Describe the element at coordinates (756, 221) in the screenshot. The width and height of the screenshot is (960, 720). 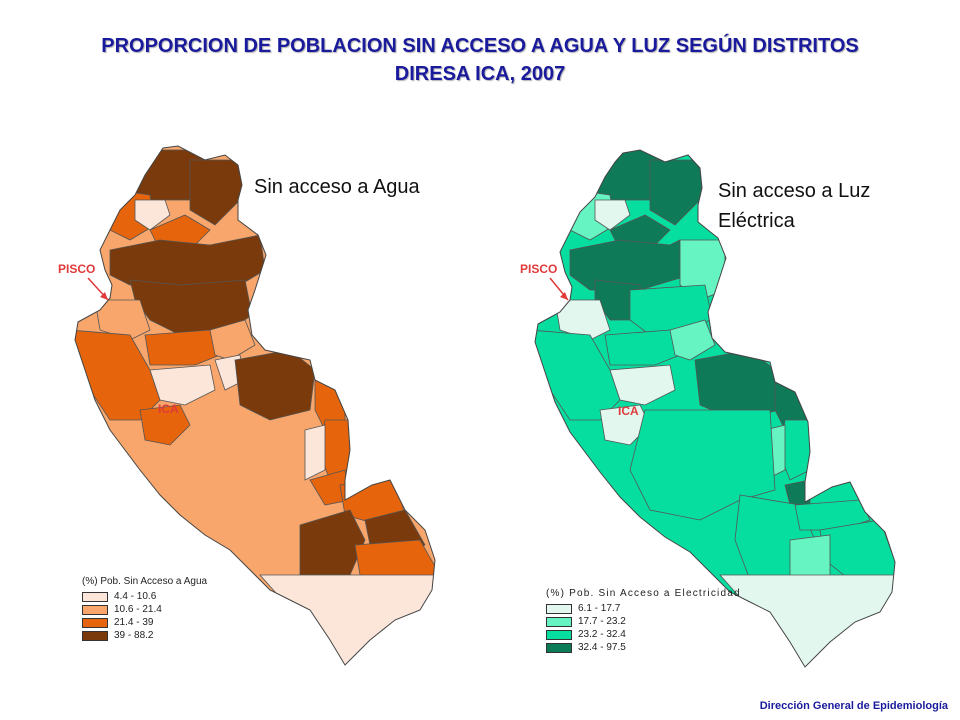
I see `light-map-label-line-2: Eléctrica` at that location.